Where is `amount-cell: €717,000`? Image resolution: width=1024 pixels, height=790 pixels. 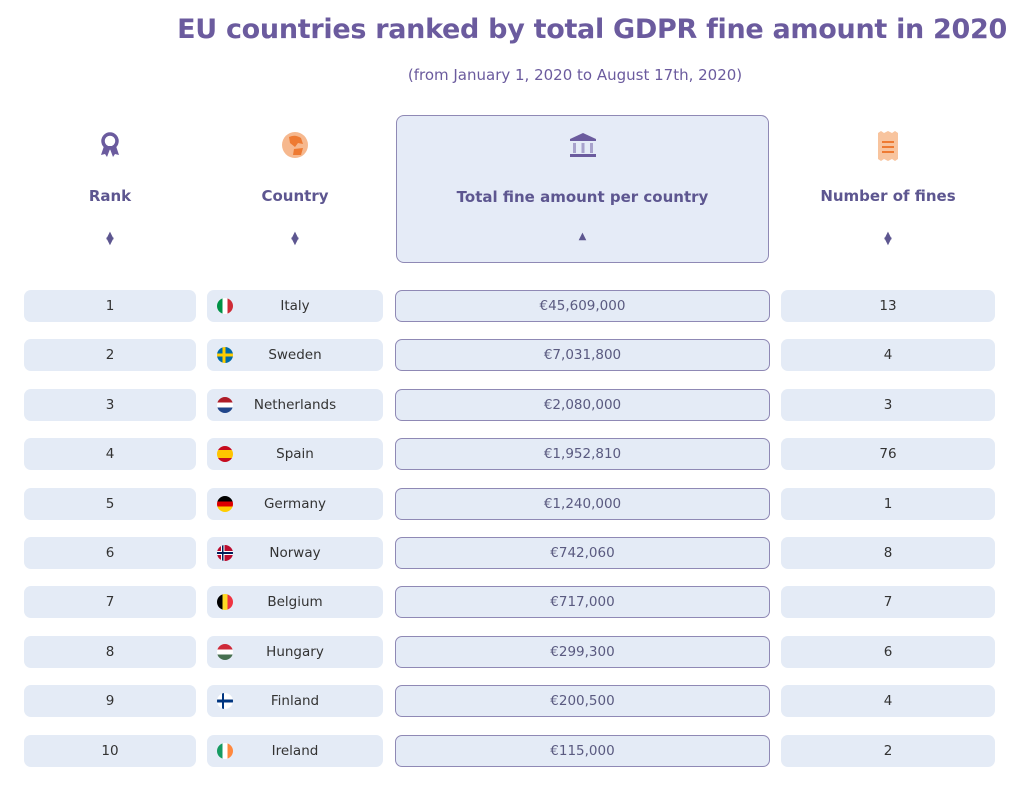
amount-cell: €717,000 is located at coordinates (582, 602).